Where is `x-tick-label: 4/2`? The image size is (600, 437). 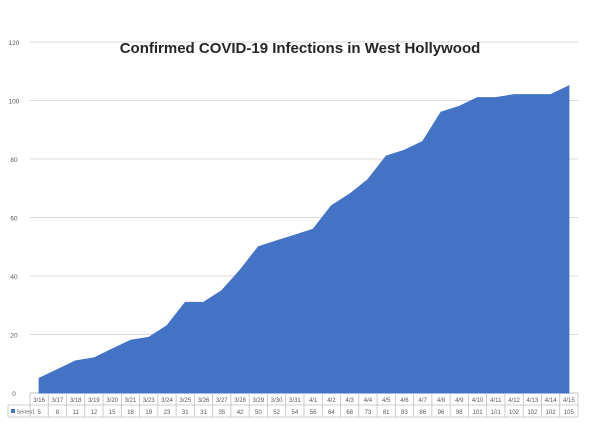 x-tick-label: 4/2 is located at coordinates (331, 401).